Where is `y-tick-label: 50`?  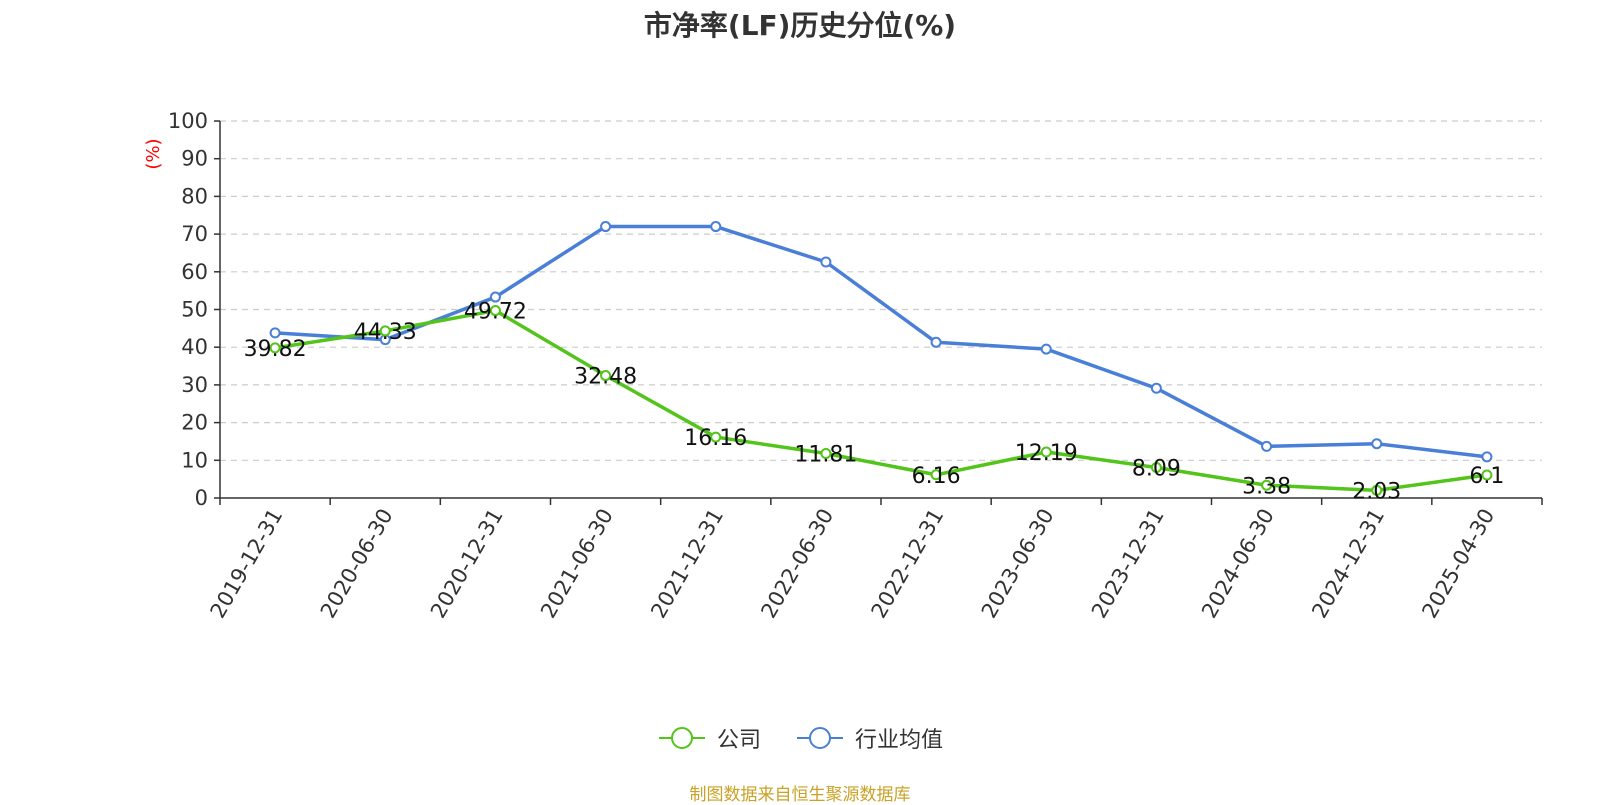 y-tick-label: 50 is located at coordinates (194, 310).